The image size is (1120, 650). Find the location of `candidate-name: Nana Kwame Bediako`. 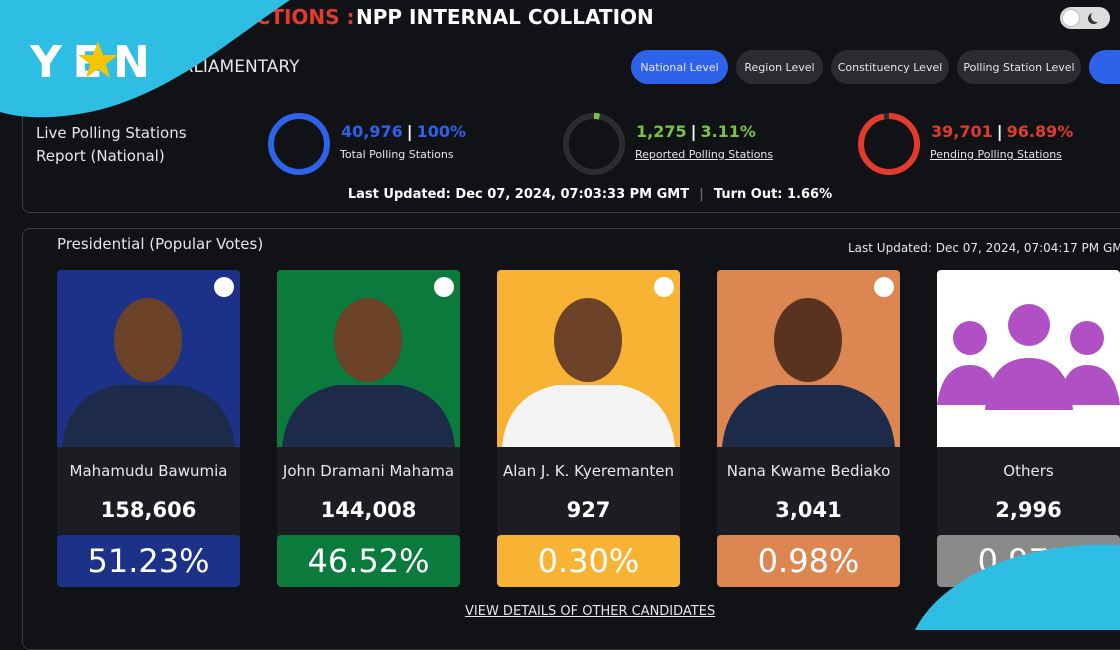

candidate-name: Nana Kwame Bediako is located at coordinates (808, 471).